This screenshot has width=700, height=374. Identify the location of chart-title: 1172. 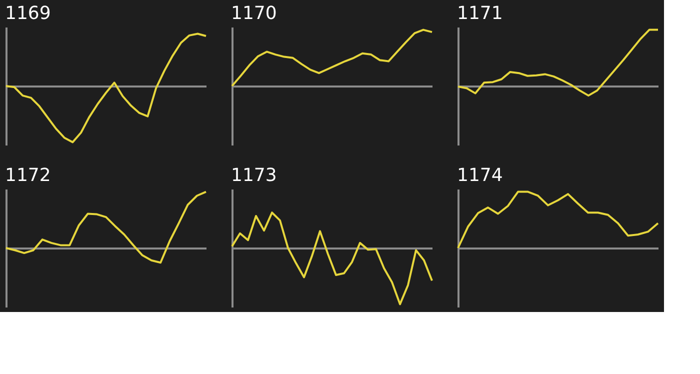
(28, 175).